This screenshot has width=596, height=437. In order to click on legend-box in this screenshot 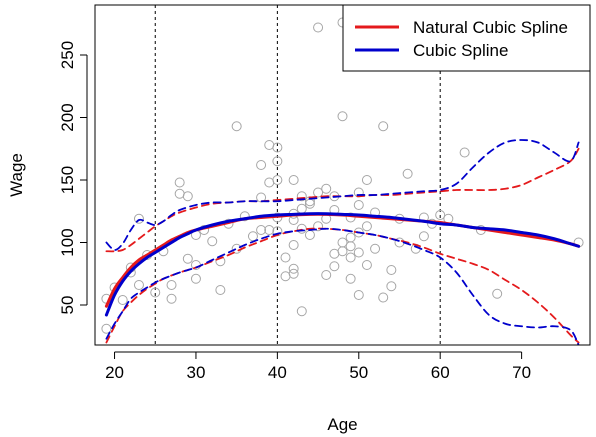, I will do `click(466, 38)`.